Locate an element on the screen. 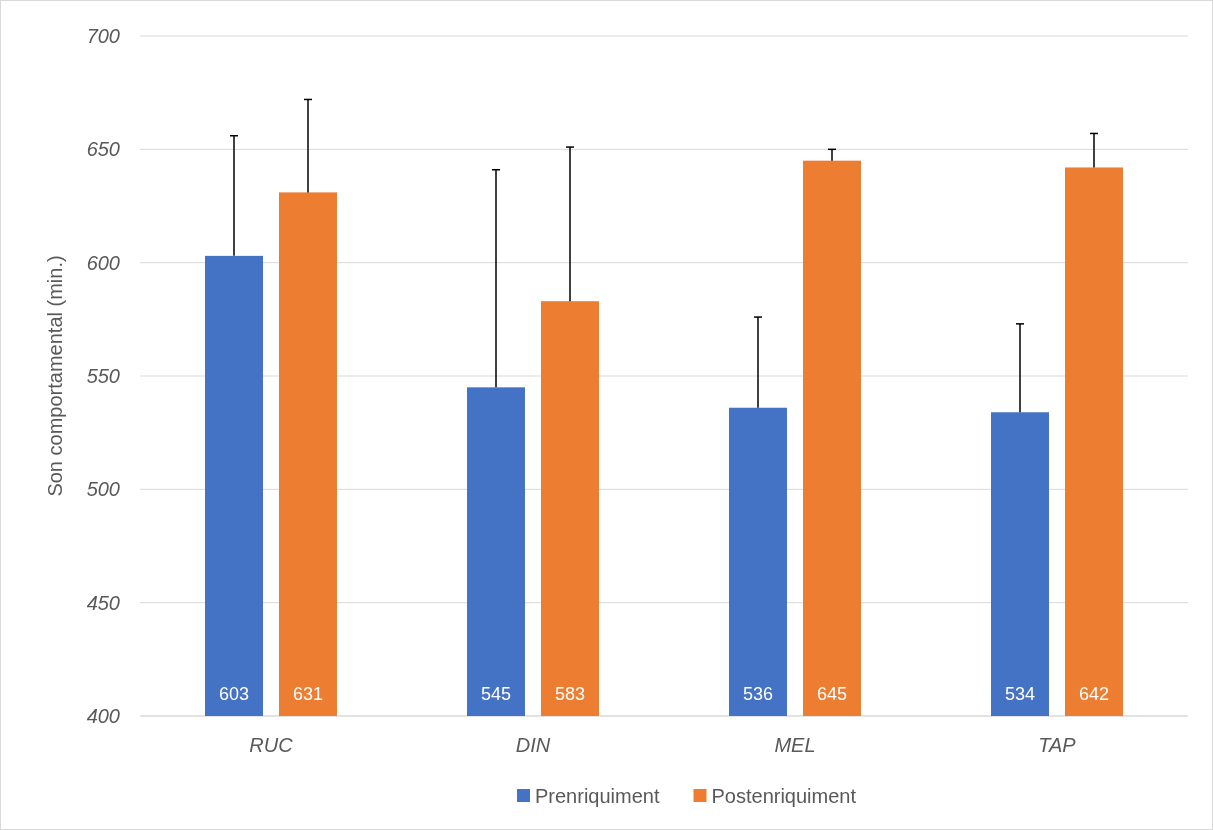 This screenshot has height=830, width=1213. data-label: 642 is located at coordinates (1094, 694).